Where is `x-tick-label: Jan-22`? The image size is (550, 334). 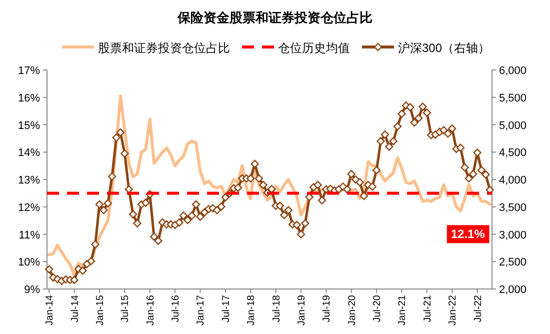 x-tick-label: Jan-22 is located at coordinates (453, 310).